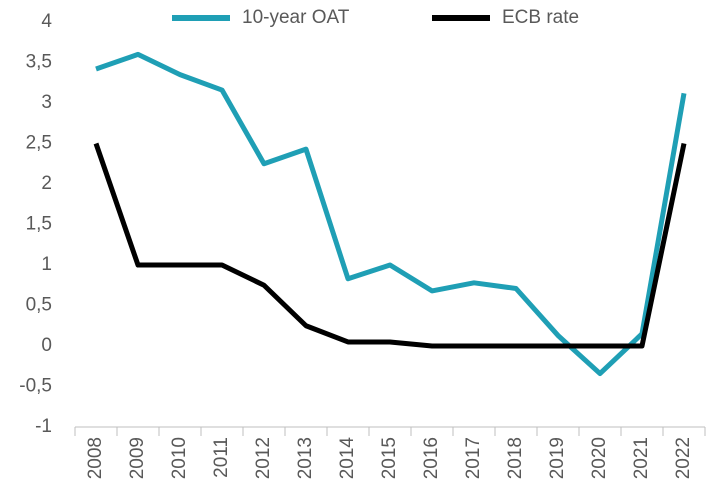  I want to click on legend-label: 10-year OAT, so click(296, 17).